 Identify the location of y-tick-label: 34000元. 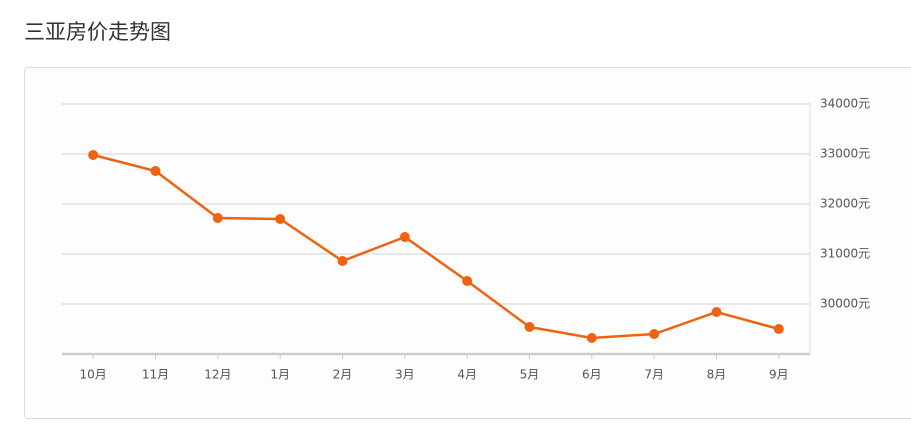
(845, 104).